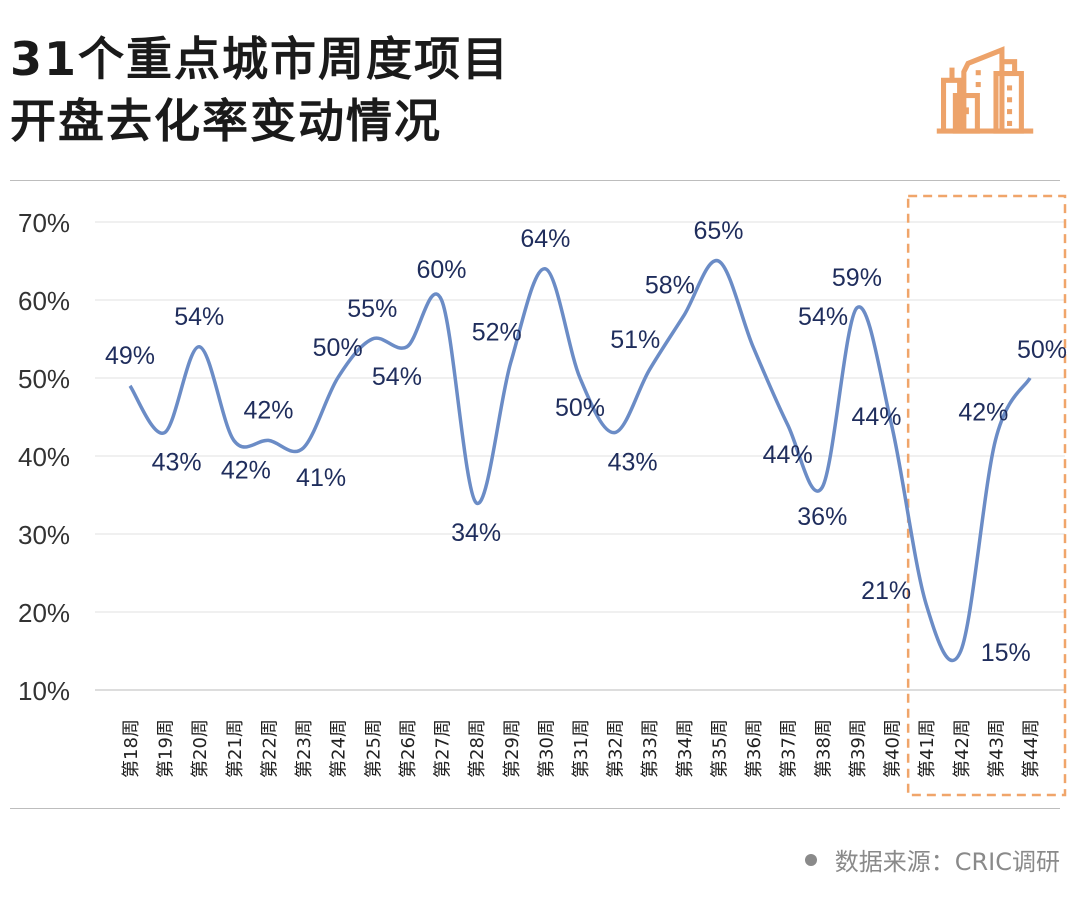 The height and width of the screenshot is (897, 1080). Describe the element at coordinates (321, 478) in the screenshot. I see `data-label: 41%` at that location.